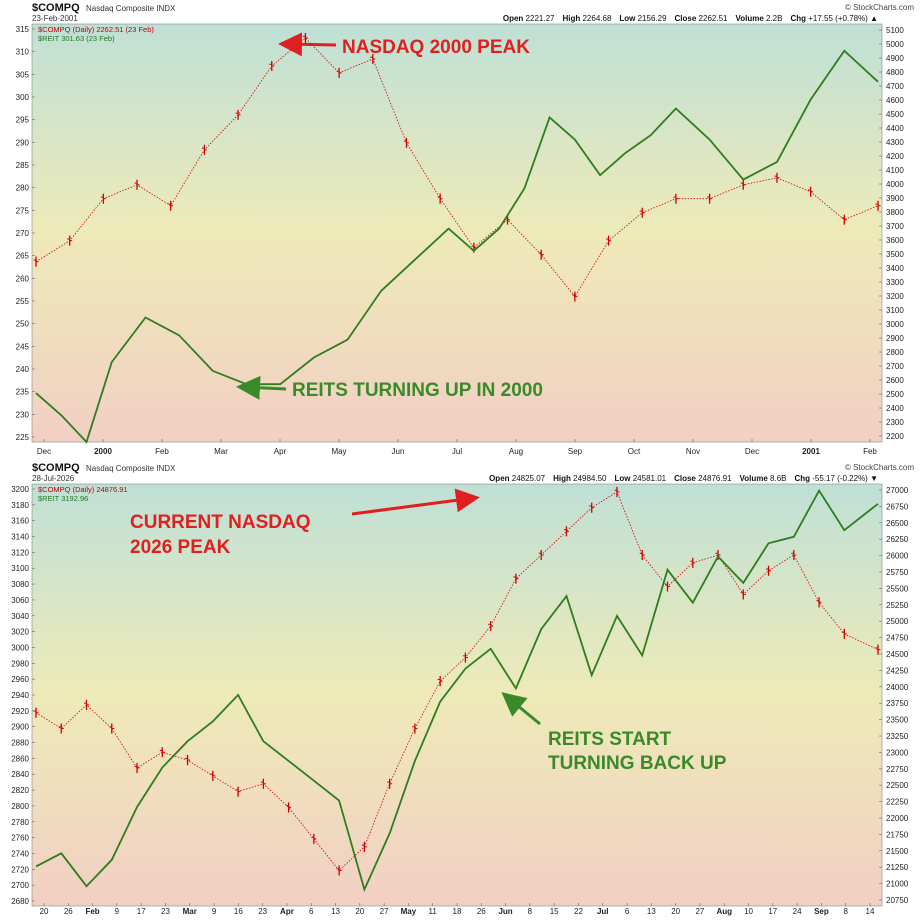 The width and height of the screenshot is (920, 920). What do you see at coordinates (895, 114) in the screenshot?
I see `right-tick-label: 4500` at bounding box center [895, 114].